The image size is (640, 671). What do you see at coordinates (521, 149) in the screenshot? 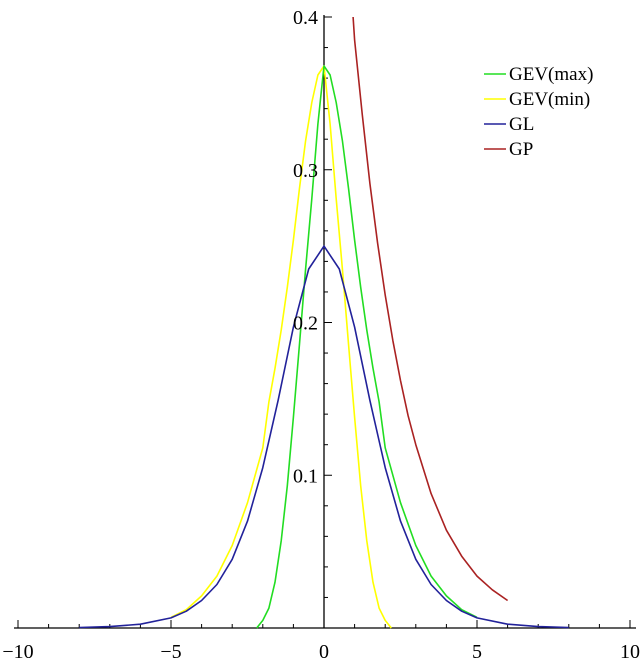
I see `legend-label: GP` at bounding box center [521, 149].